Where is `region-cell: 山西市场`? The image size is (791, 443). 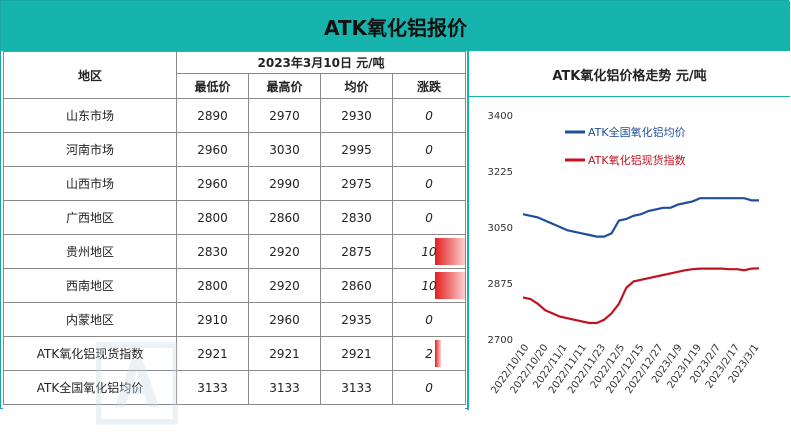 region-cell: 山西市场 is located at coordinates (90, 183).